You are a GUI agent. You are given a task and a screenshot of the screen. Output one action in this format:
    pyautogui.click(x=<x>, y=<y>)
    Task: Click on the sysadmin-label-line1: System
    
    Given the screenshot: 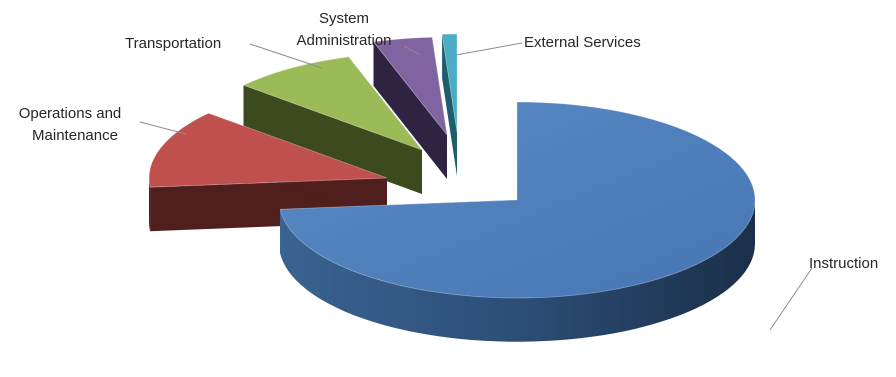 What is the action you would take?
    pyautogui.click(x=344, y=18)
    